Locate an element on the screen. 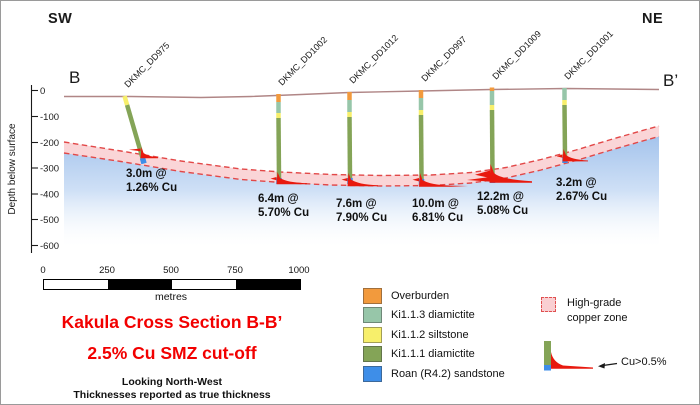 The image size is (700, 405). depth-axis-ticks: 0 -100 -200 -300 -400 -500 -600 is located at coordinates (49, 169).